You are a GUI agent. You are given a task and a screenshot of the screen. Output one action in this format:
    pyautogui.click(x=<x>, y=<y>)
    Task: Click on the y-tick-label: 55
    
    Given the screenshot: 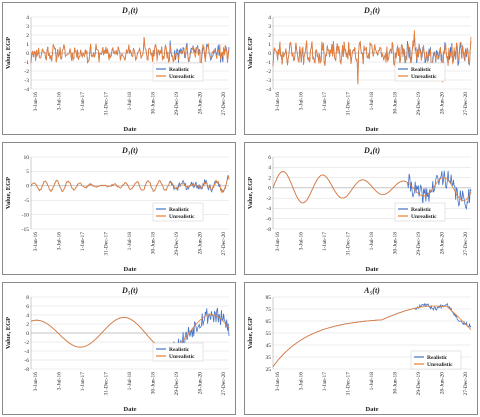 What is the action you would take?
    pyautogui.click(x=269, y=334)
    